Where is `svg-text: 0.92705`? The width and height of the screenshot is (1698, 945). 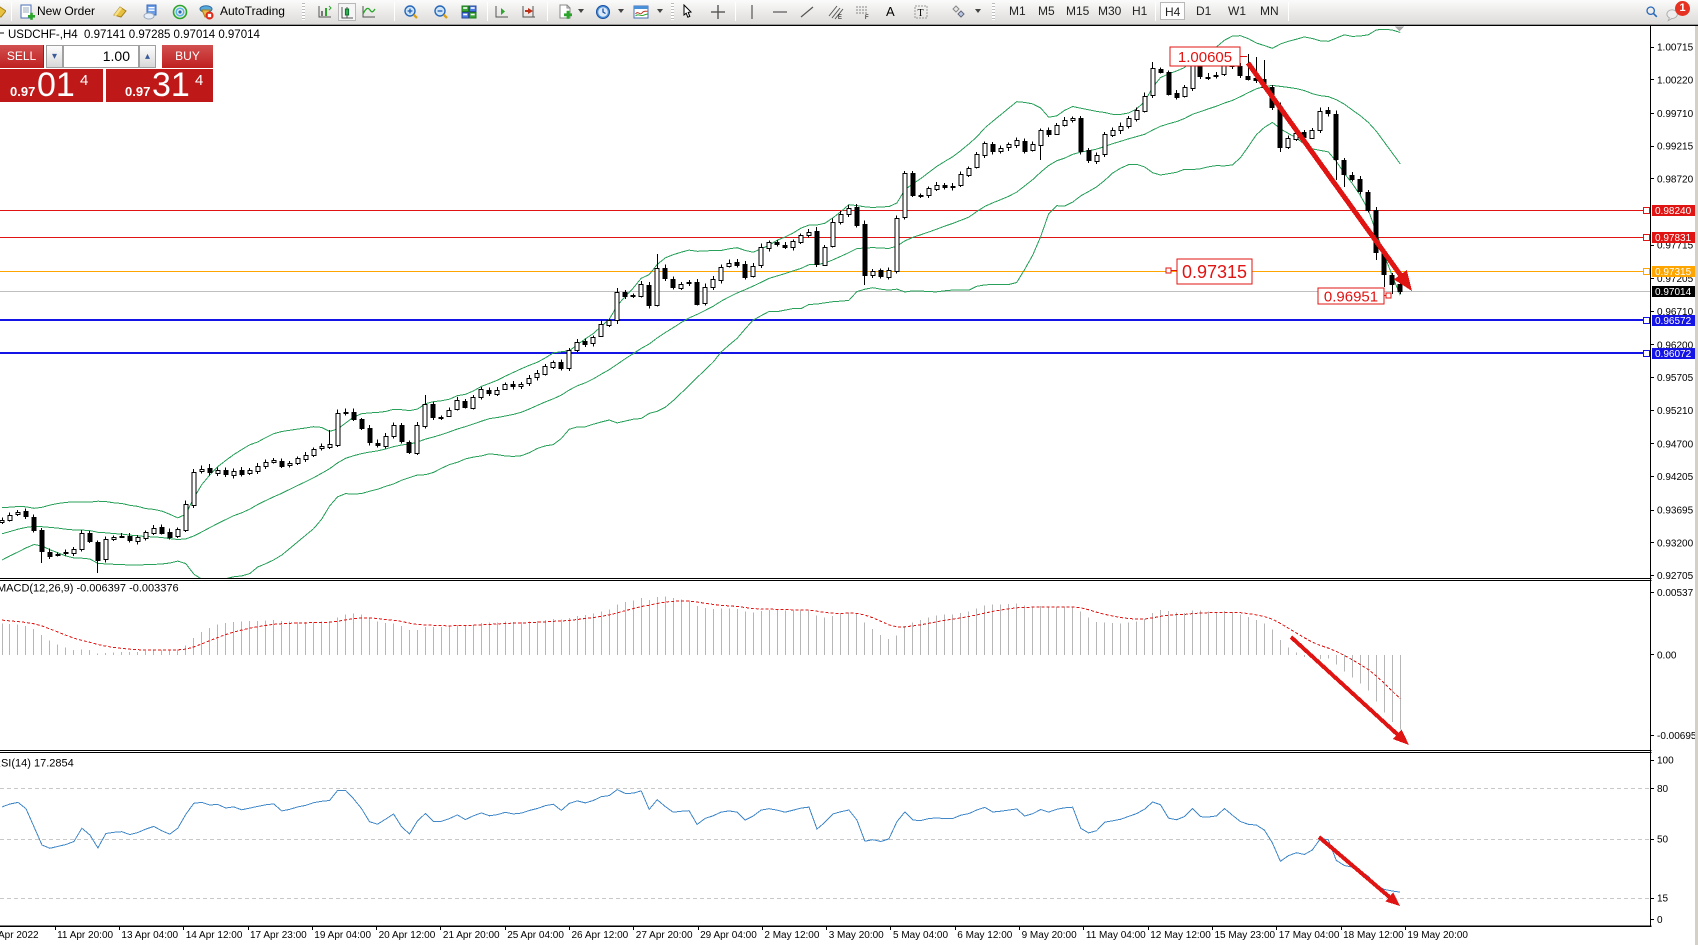
svg-text: 0.92705 is located at coordinates (1675, 576).